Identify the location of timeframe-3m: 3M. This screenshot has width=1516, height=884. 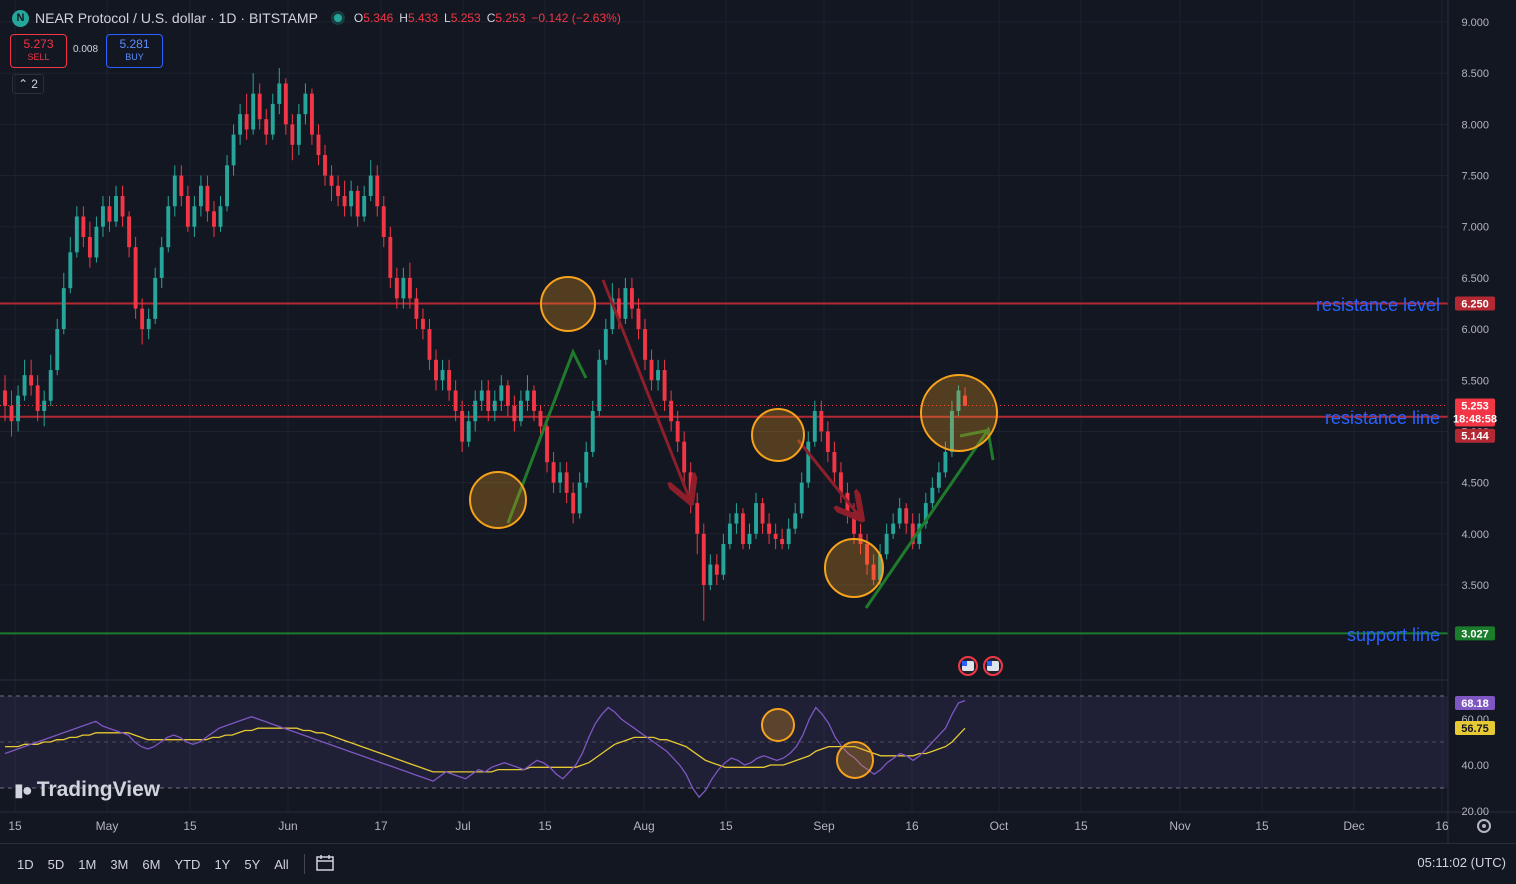
(119, 864).